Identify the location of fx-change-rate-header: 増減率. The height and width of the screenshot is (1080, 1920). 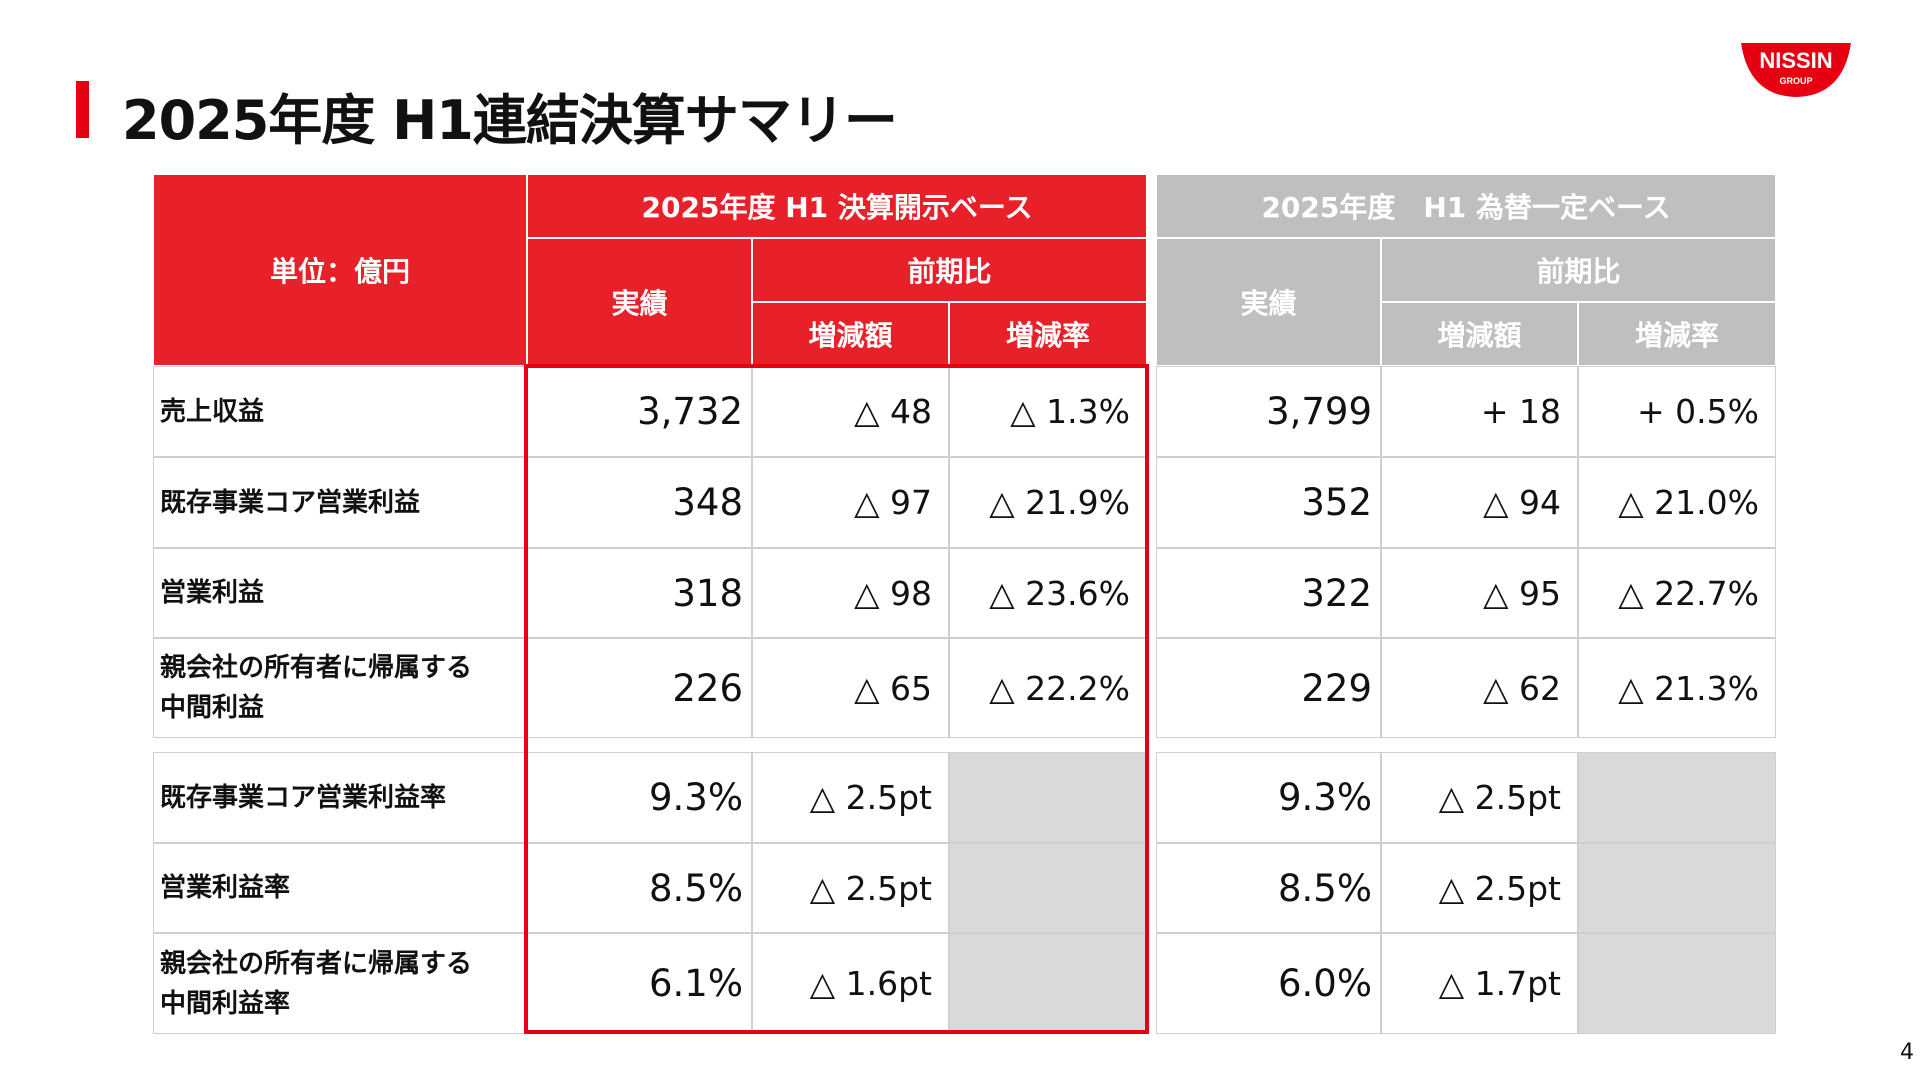
(1677, 334).